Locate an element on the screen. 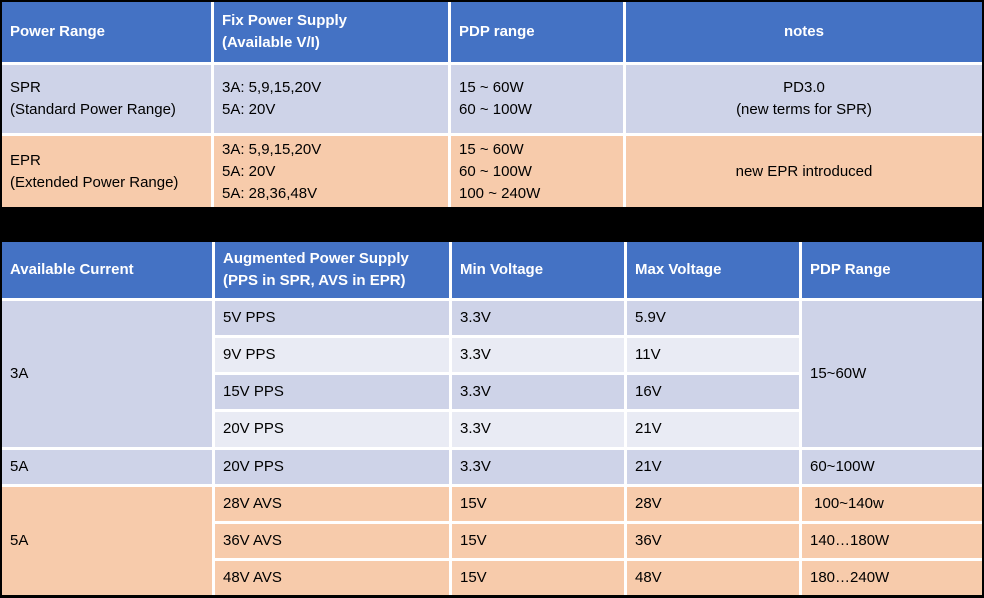 The width and height of the screenshot is (984, 598). t1-cell-epr-notes: new EPR introduced is located at coordinates (804, 171).